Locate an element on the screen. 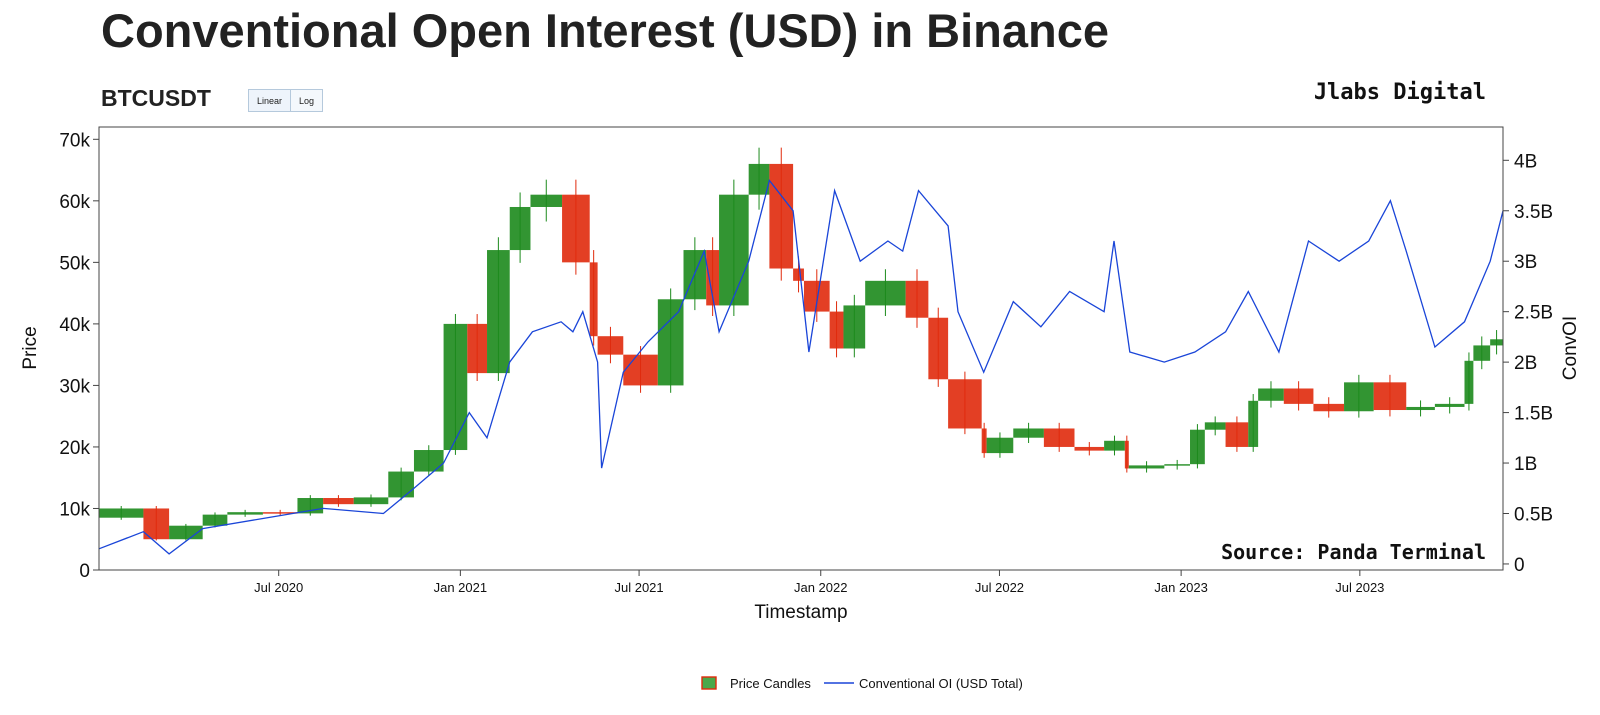 The width and height of the screenshot is (1600, 715). y-tick-label: 30k is located at coordinates (74, 386).